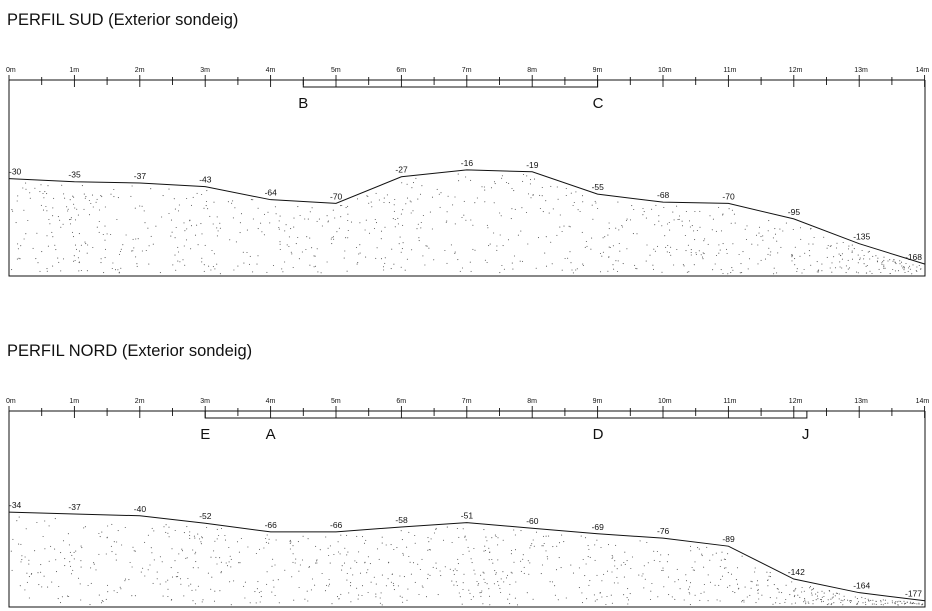  I want to click on scale-tick-label: 9m, so click(598, 401).